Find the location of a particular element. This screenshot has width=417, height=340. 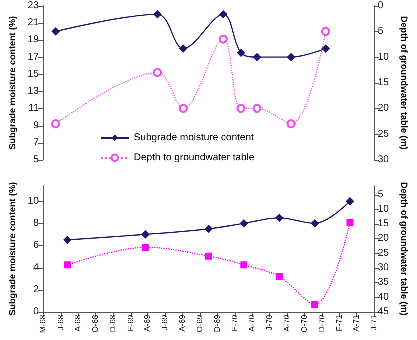

y-tick-label: 10 is located at coordinates (34, 201).